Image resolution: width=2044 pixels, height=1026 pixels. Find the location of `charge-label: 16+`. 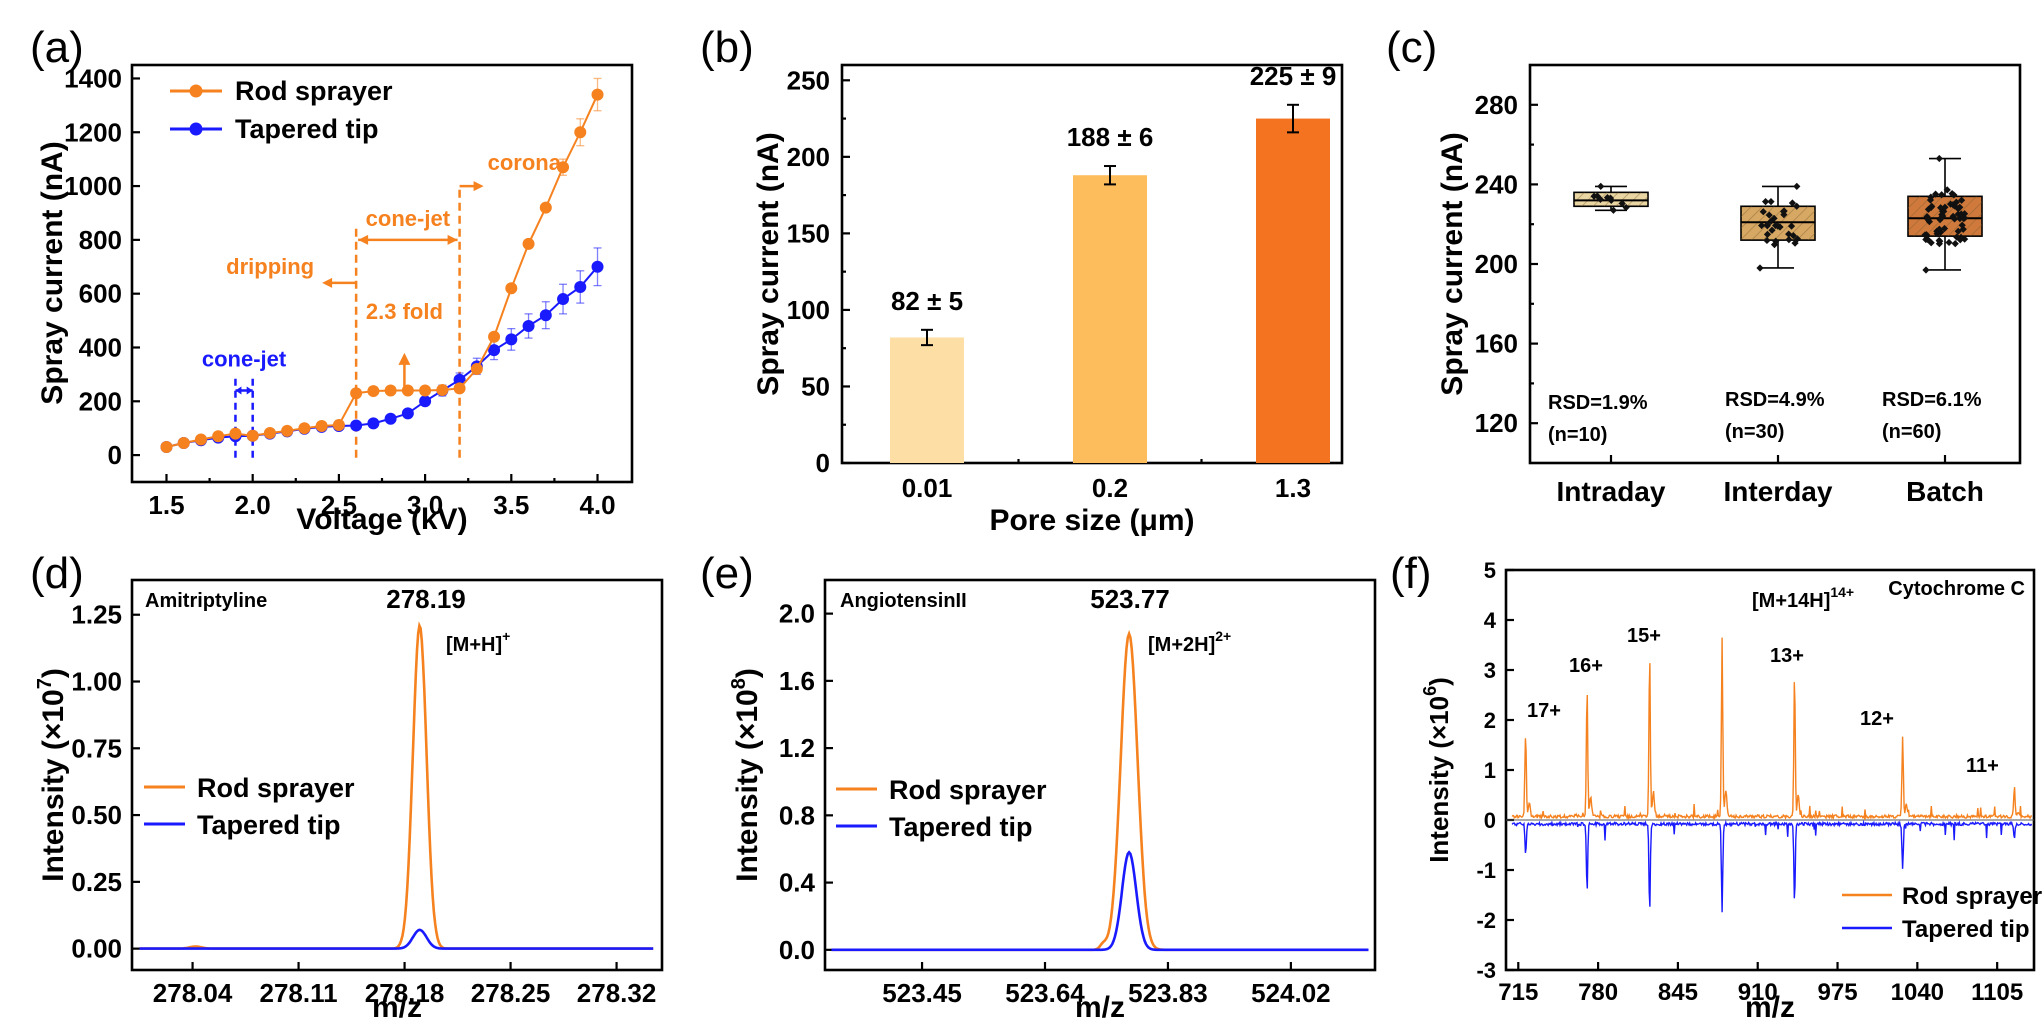

charge-label: 16+ is located at coordinates (1586, 666).